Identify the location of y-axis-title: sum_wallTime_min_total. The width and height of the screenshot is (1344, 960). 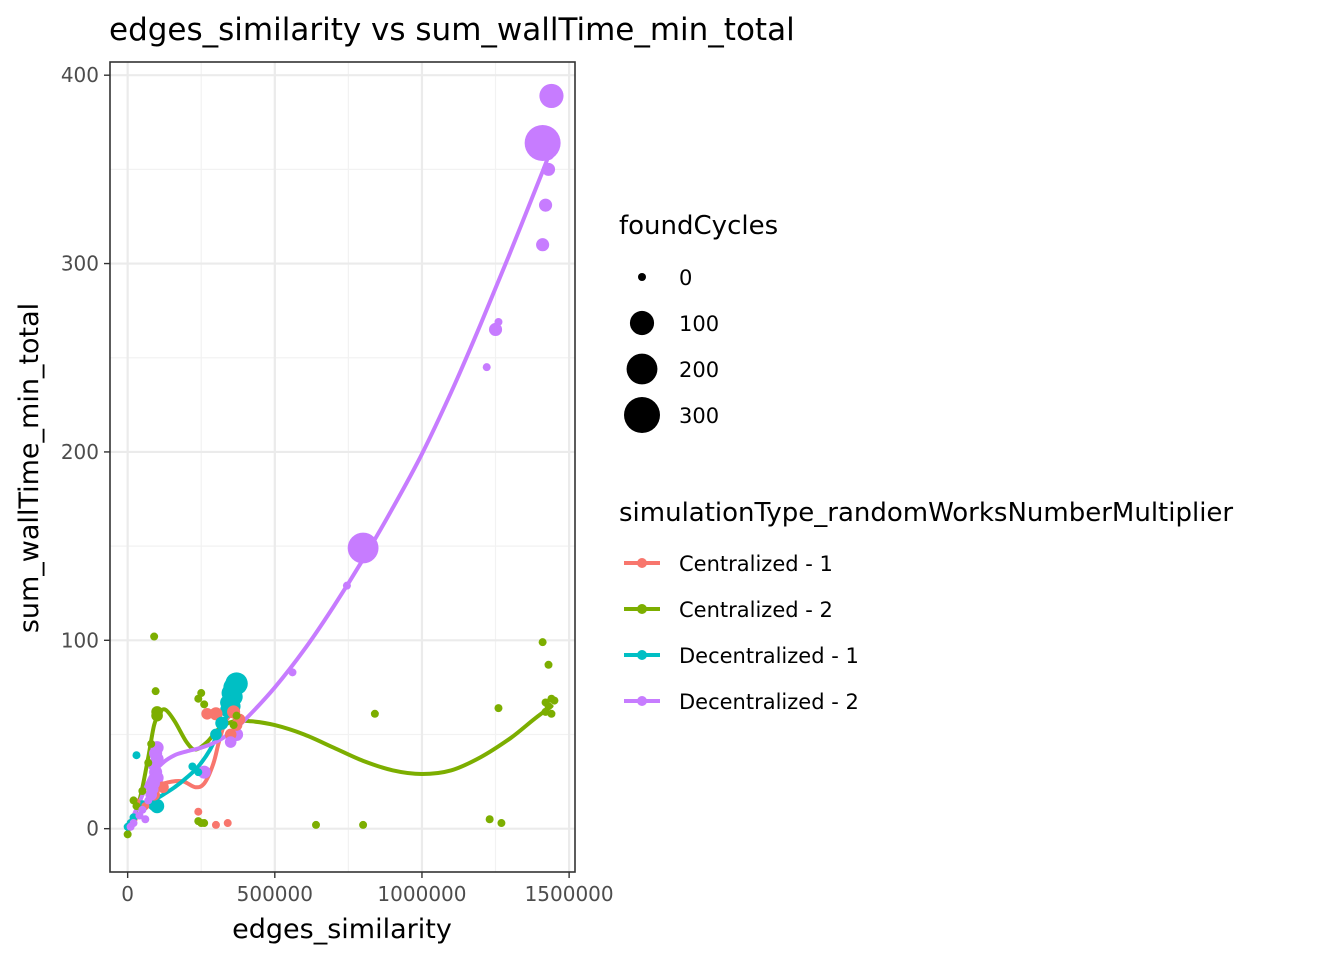
(29, 468).